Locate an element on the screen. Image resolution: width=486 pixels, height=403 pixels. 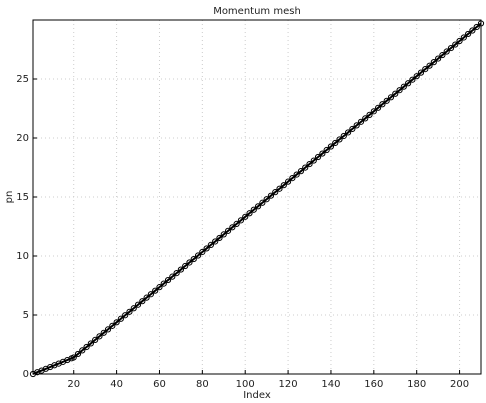
chart-title: Momentum mesh is located at coordinates (257, 11).